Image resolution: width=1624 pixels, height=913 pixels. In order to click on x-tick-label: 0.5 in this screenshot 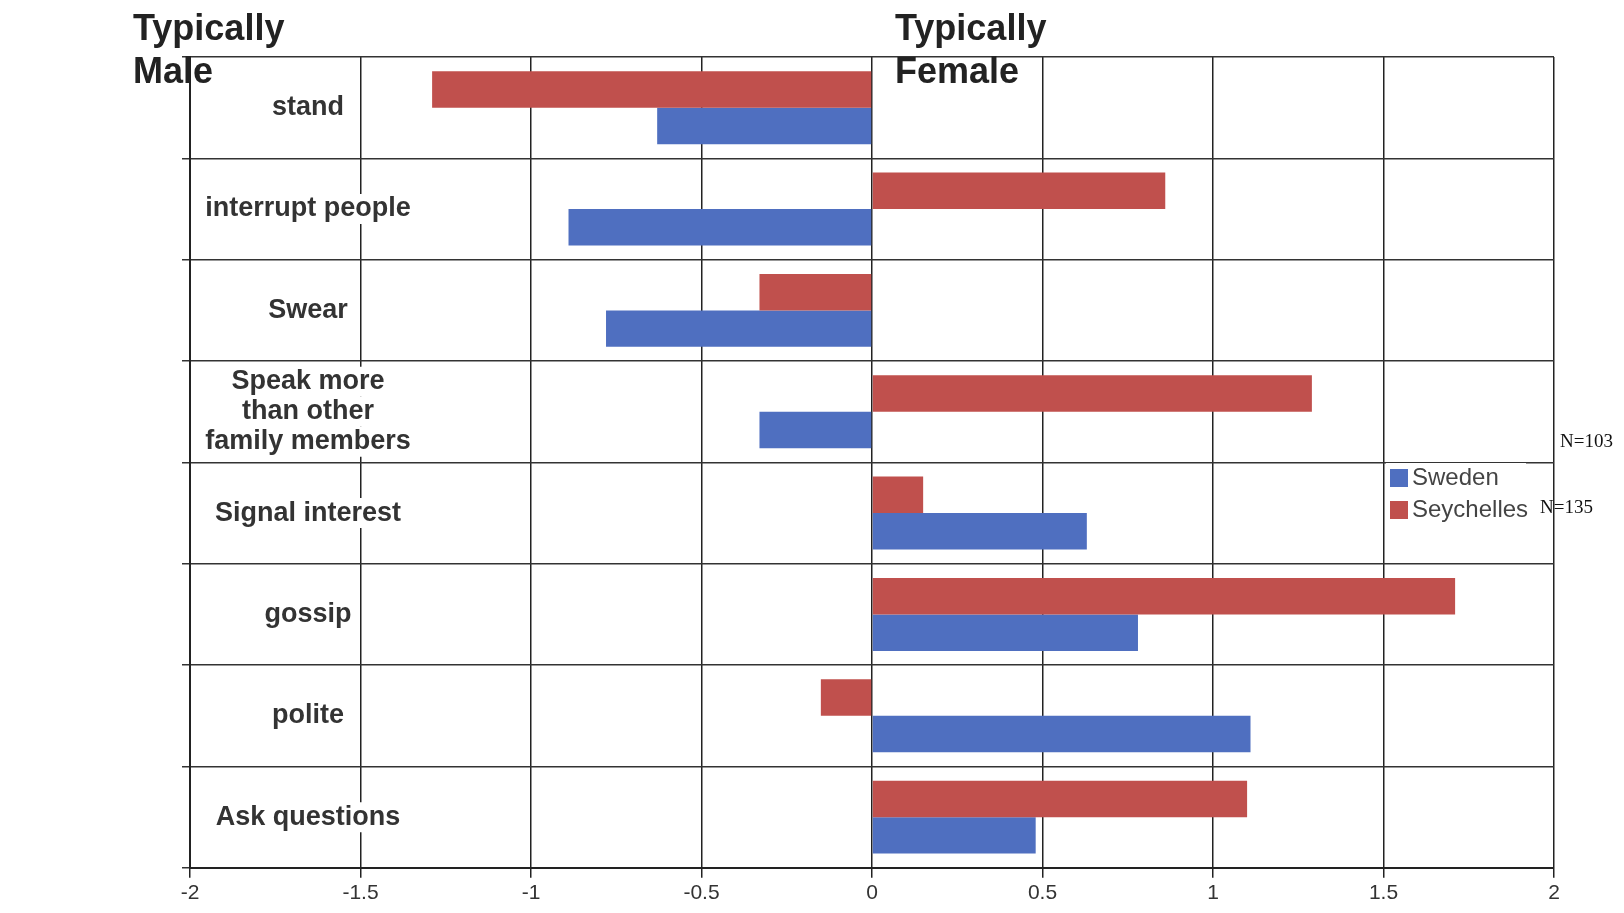, I will do `click(1042, 892)`.